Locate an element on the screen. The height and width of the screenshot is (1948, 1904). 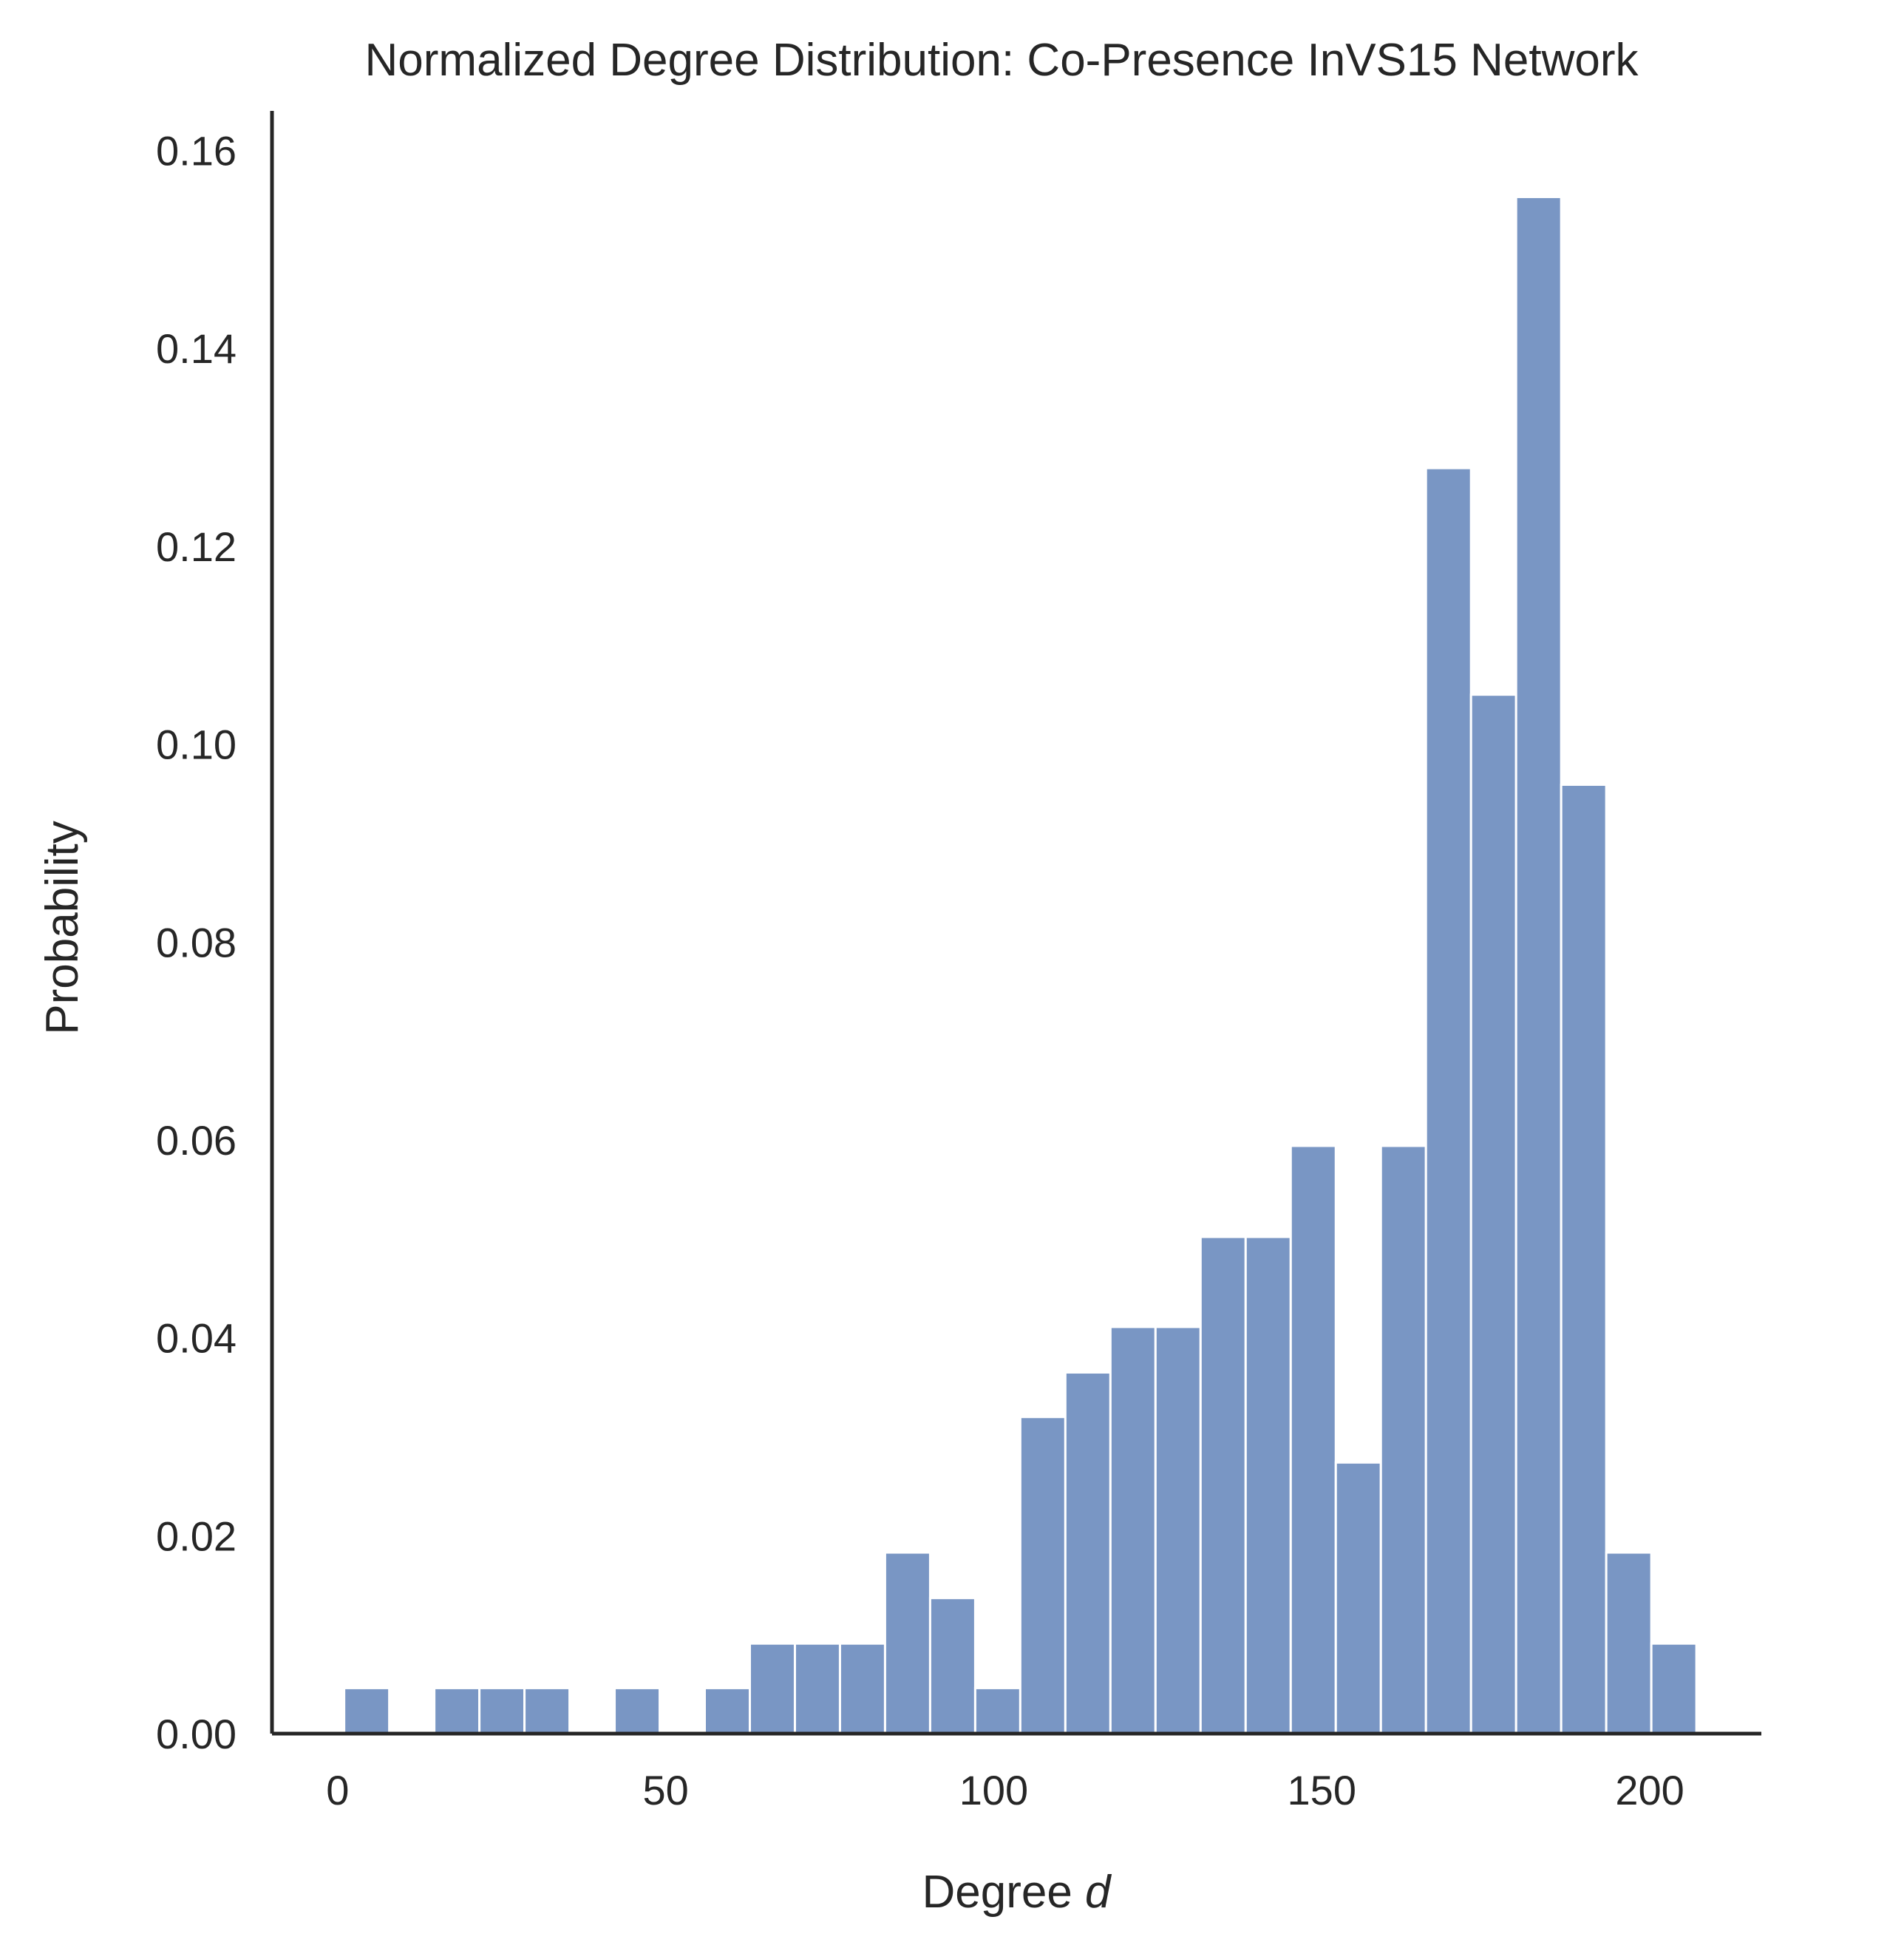
y-tick-labels: 0.00 0.02 0.04 0.06 0.08 0.10 0.12 0.14 0.16 is located at coordinates (196, 942).